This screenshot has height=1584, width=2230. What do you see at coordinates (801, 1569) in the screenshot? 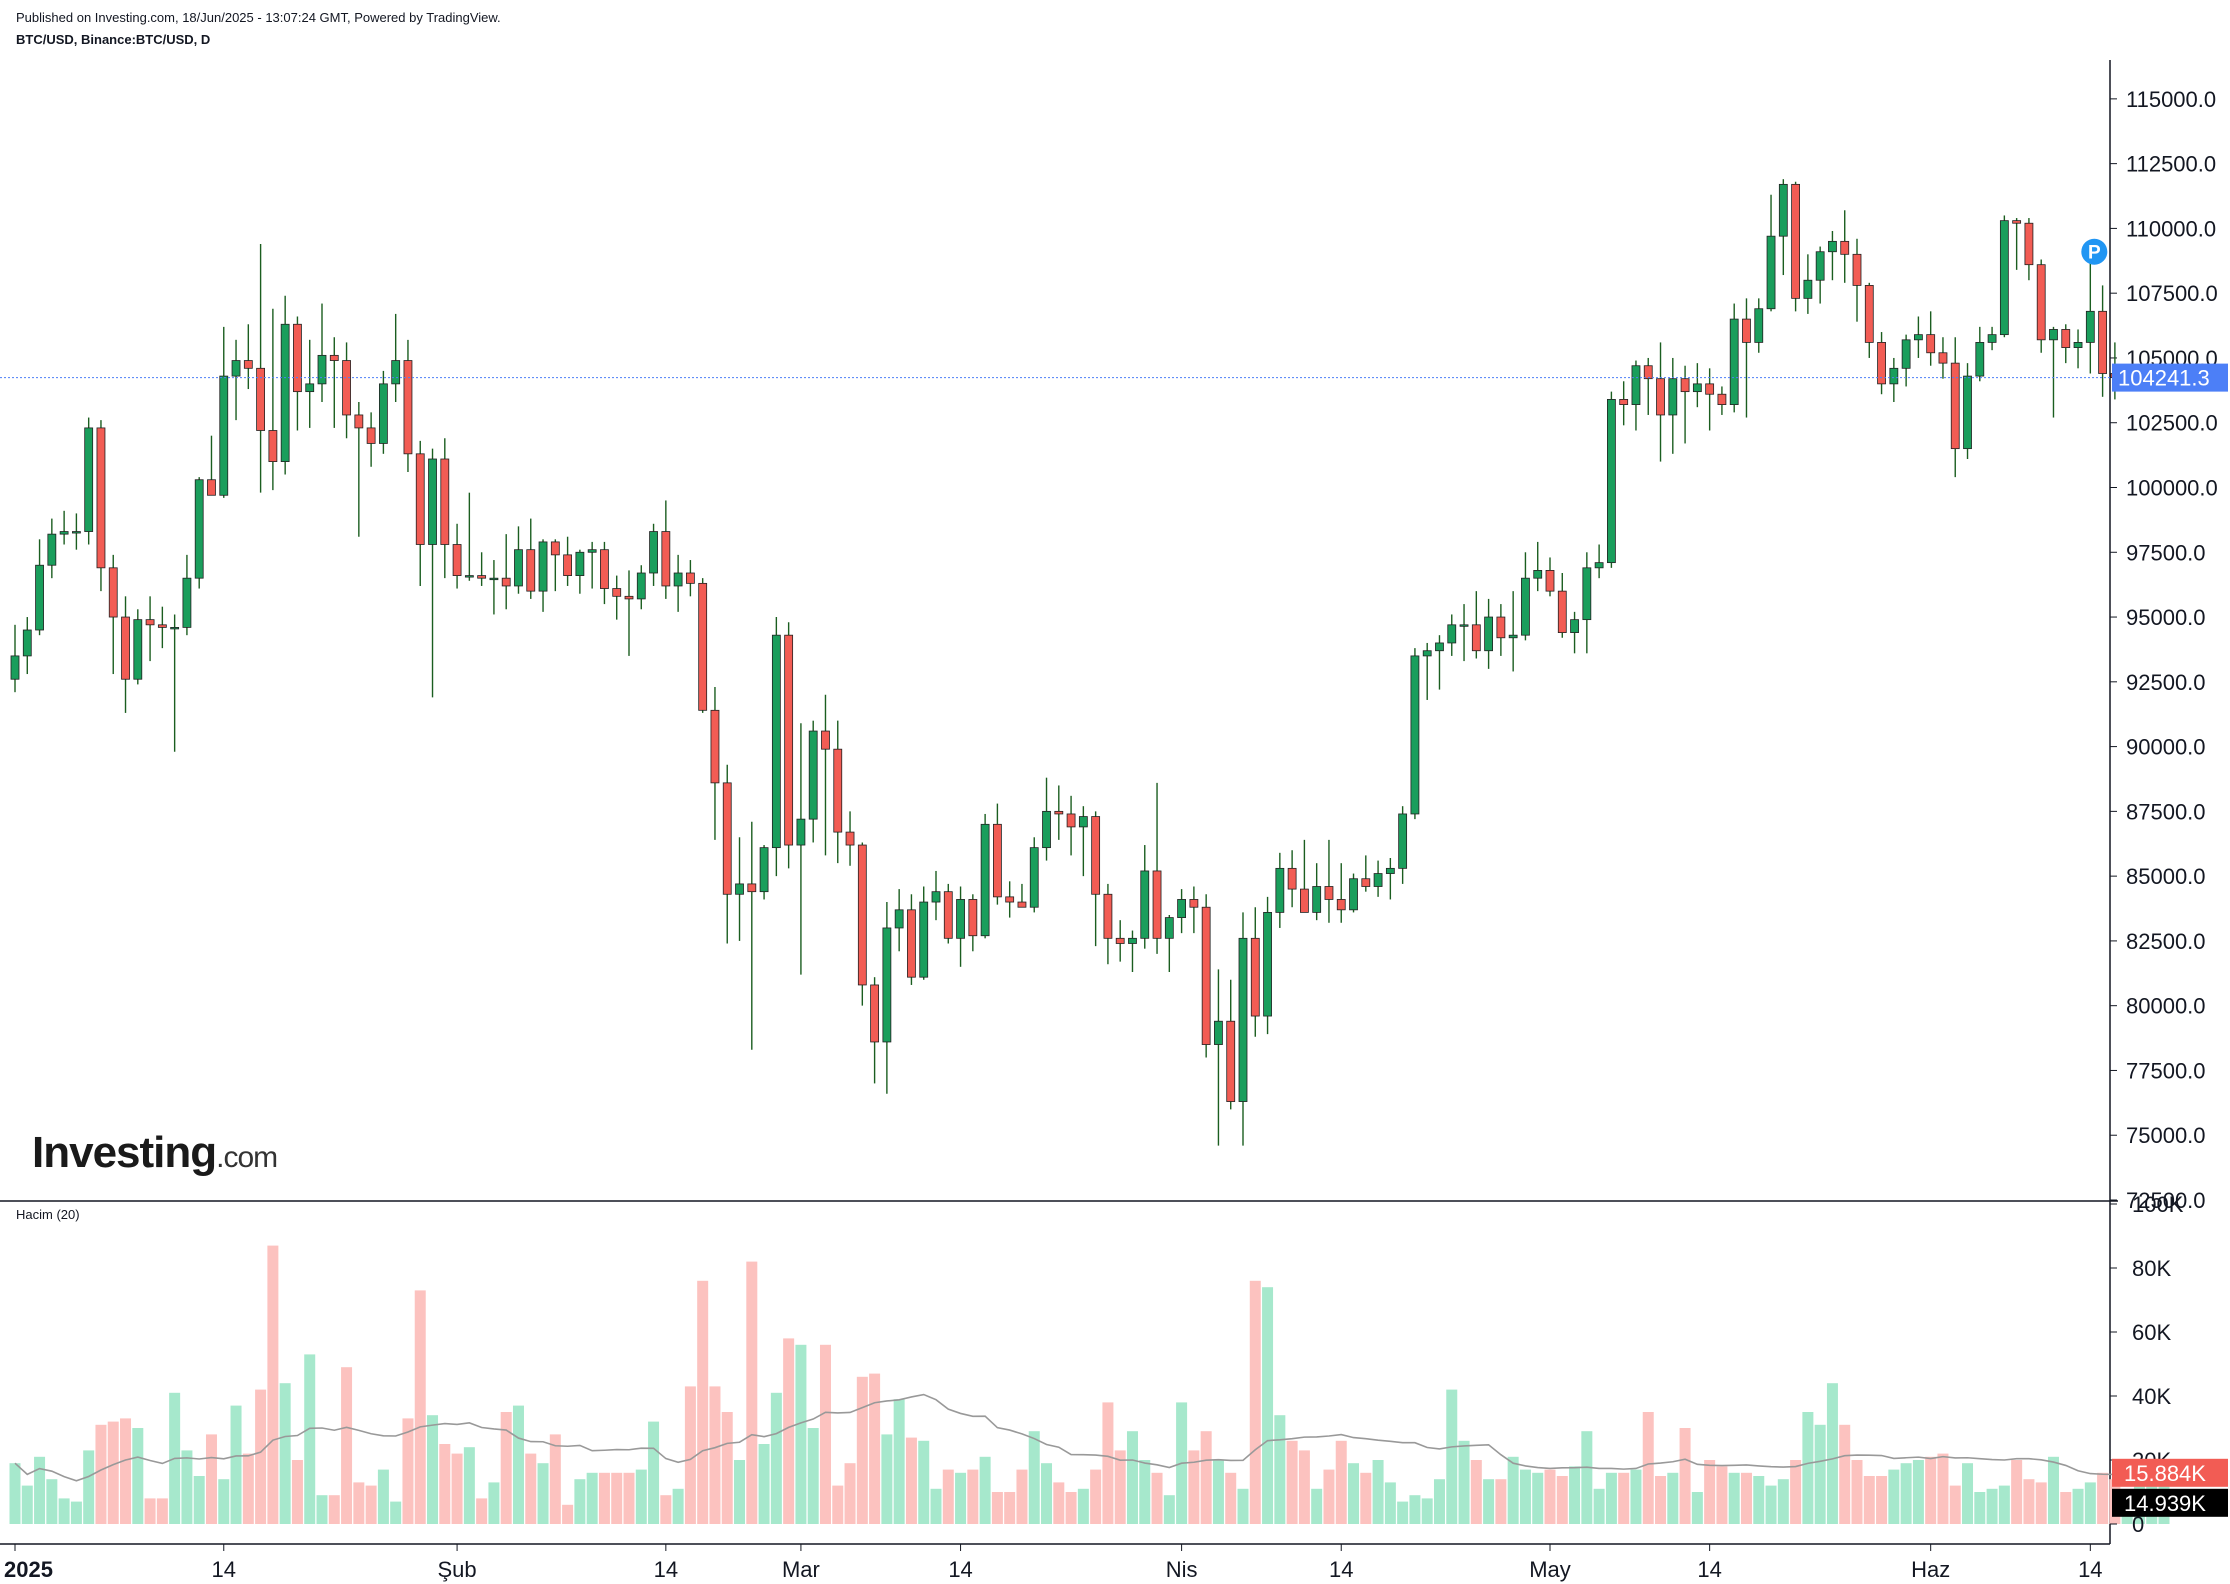
I see `time-tick-label: Mar` at bounding box center [801, 1569].